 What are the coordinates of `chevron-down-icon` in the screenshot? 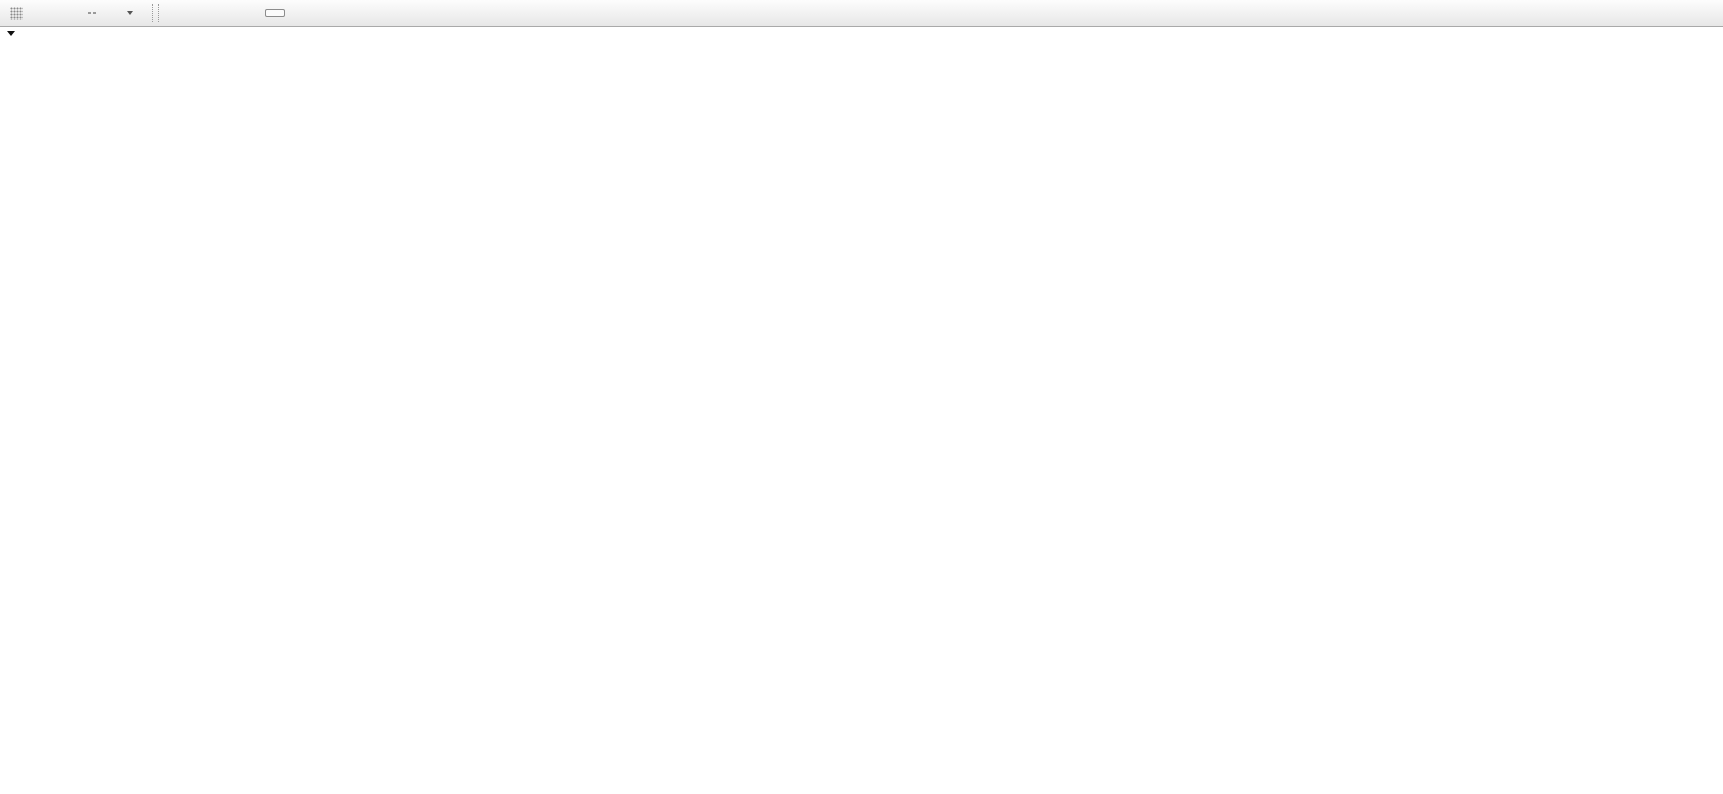 It's located at (130, 13).